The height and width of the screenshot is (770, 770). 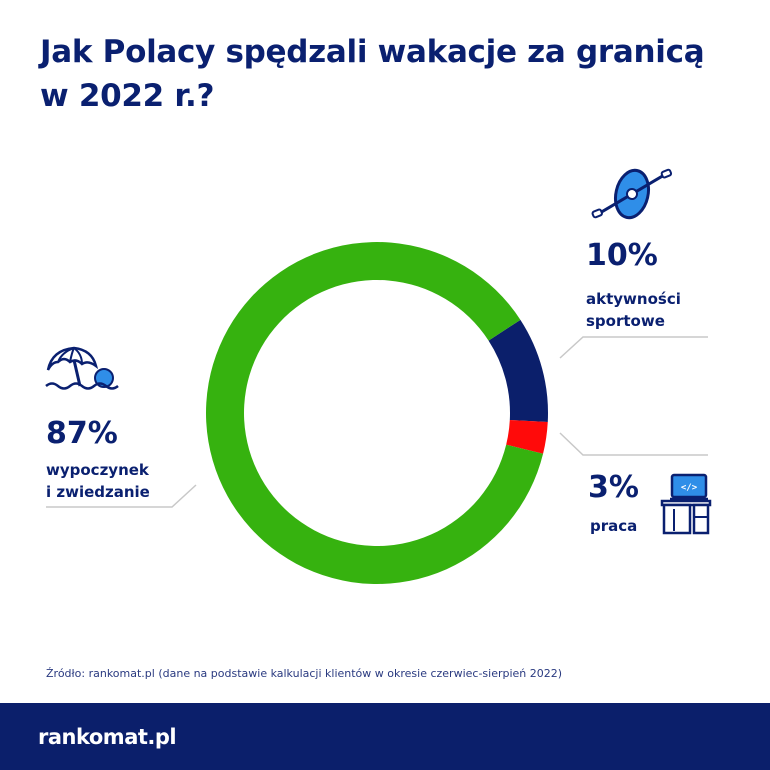 What do you see at coordinates (82, 433) in the screenshot?
I see `leisure-percent: 87%` at bounding box center [82, 433].